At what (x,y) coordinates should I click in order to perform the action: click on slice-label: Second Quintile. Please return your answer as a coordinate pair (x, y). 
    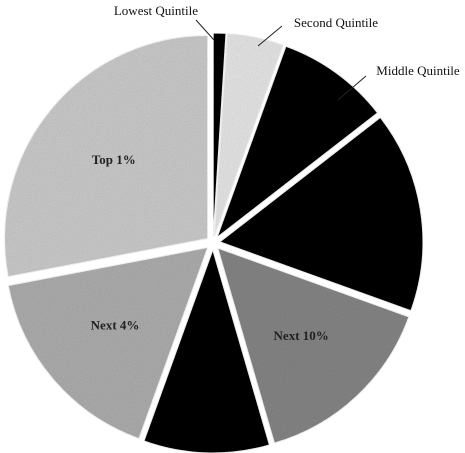
    Looking at the image, I should click on (336, 22).